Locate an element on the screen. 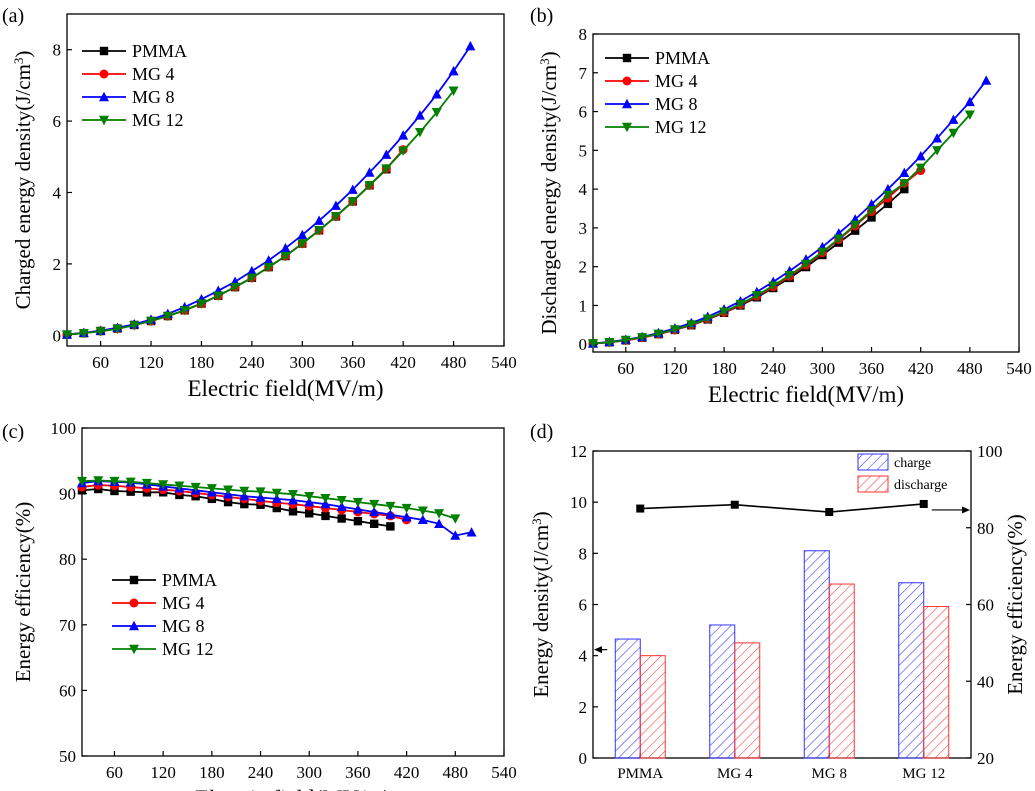 The image size is (1035, 791). y2-tick-label: 80 is located at coordinates (985, 528).